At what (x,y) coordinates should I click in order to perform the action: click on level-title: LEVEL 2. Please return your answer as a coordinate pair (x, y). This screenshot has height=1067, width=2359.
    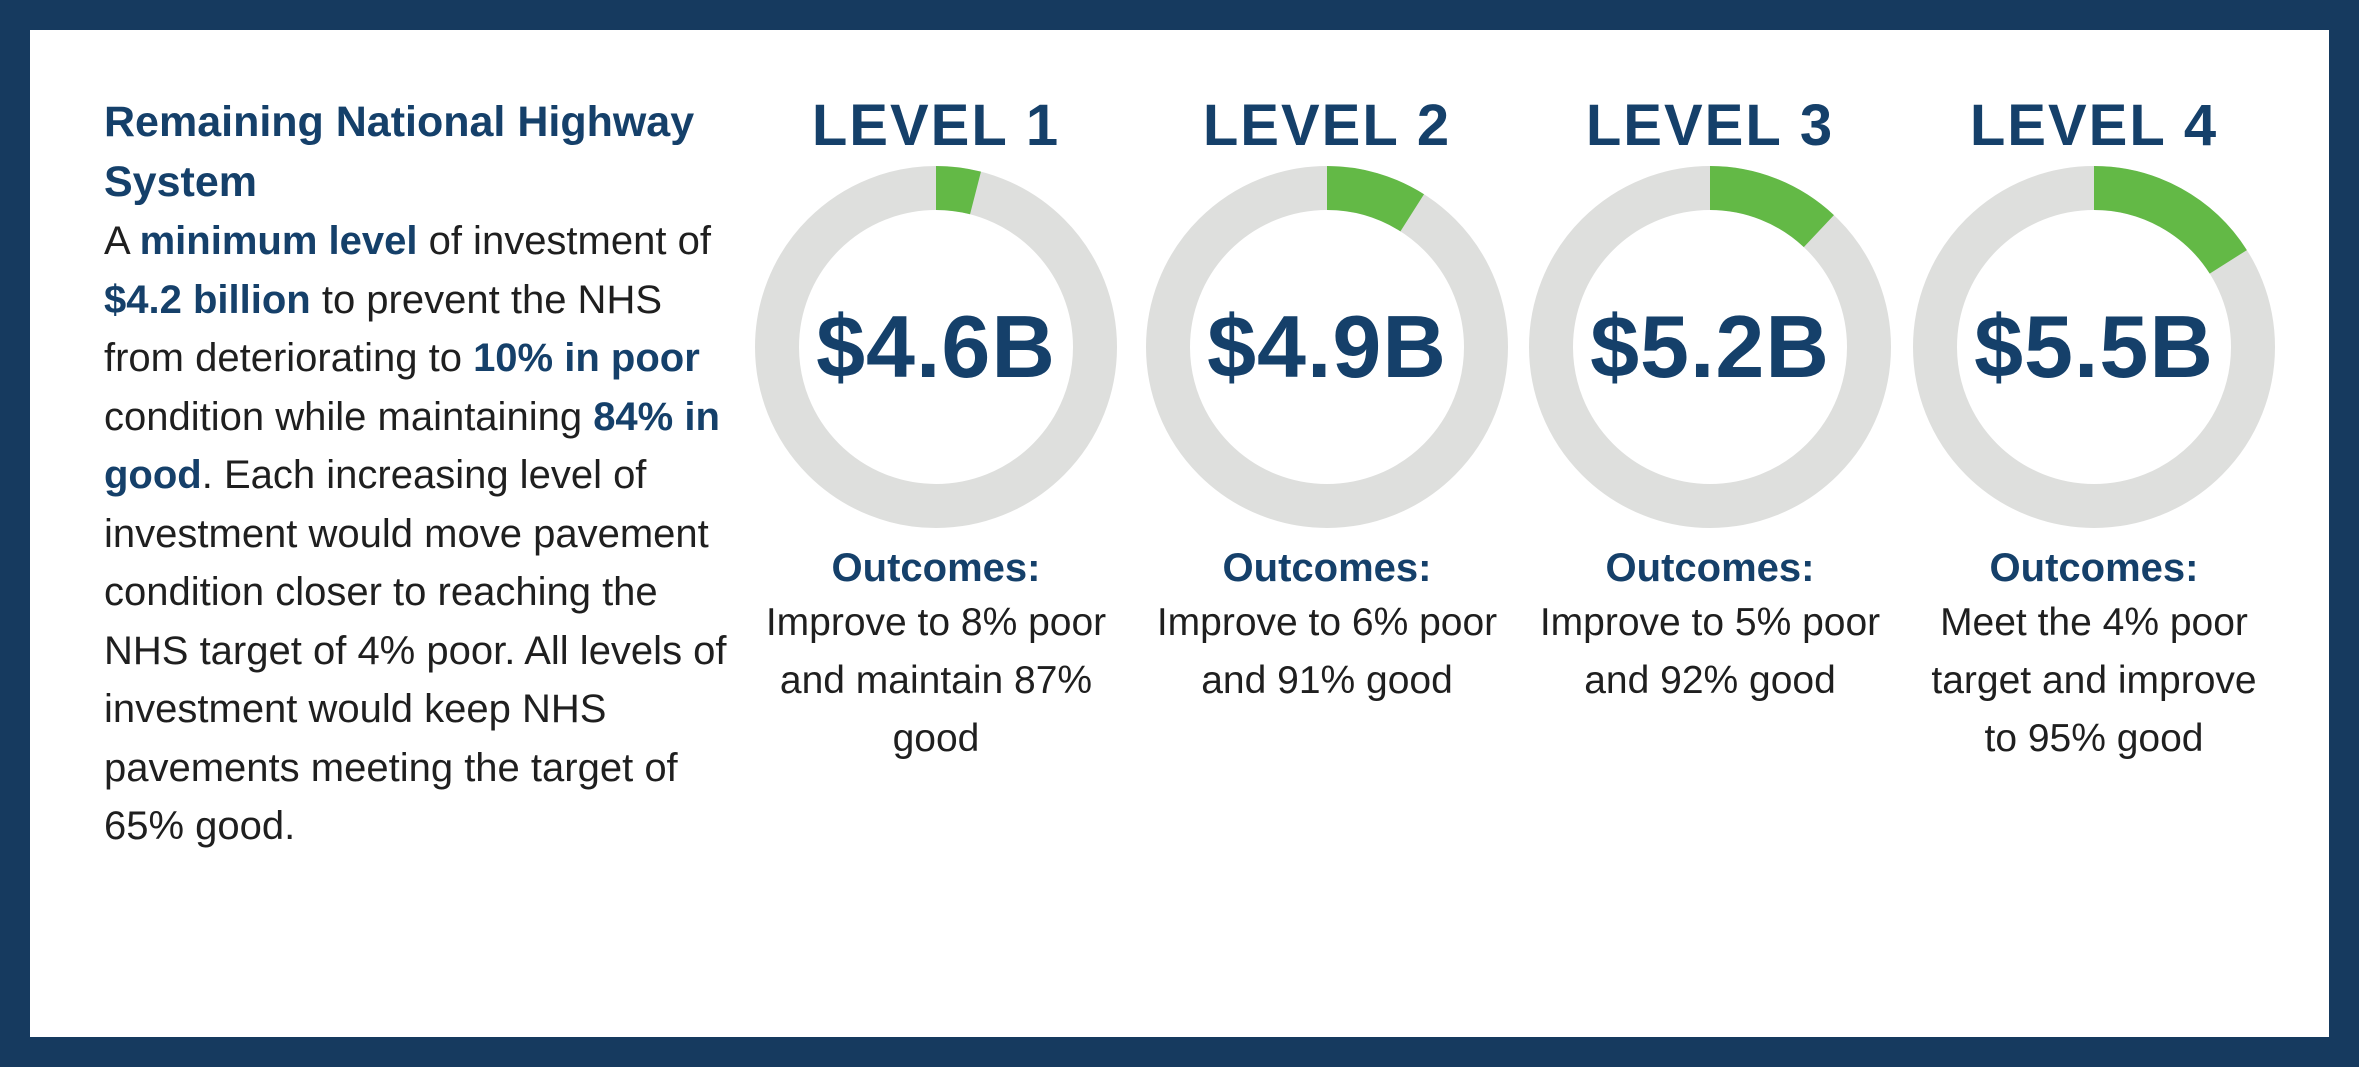
    Looking at the image, I should click on (1327, 125).